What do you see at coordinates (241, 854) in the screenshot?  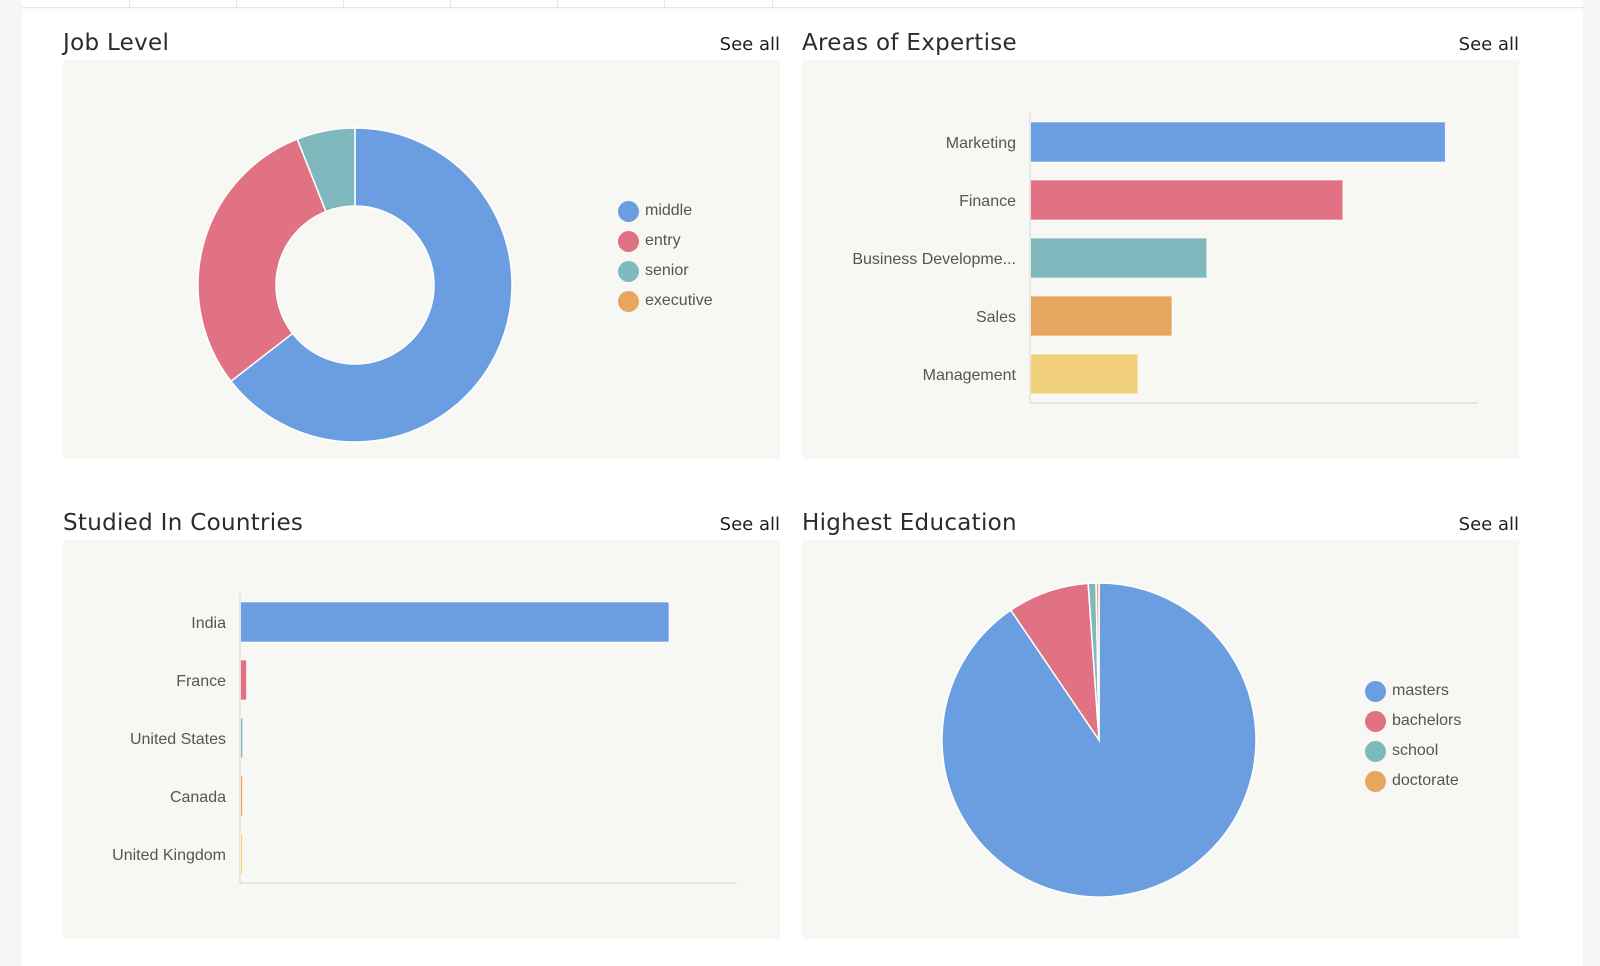 I see `bar-united-kingdom` at bounding box center [241, 854].